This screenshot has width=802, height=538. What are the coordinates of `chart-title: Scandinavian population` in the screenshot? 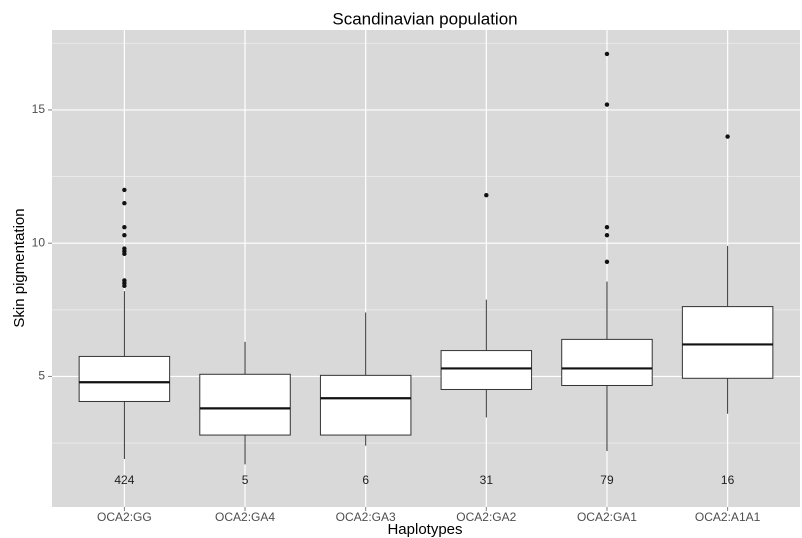 It's located at (424, 18).